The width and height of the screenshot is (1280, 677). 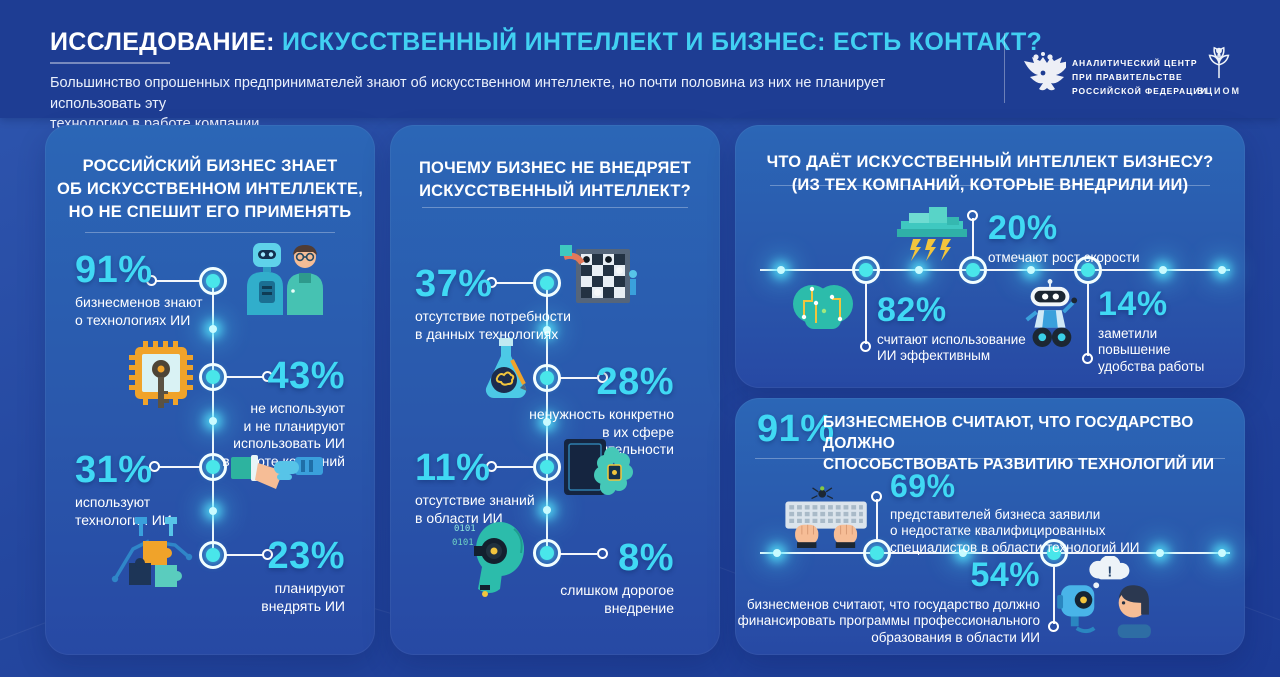 I want to click on stat-11-no-knowledge: 11% отсутствие знаний в области ИИ, so click(x=475, y=488).